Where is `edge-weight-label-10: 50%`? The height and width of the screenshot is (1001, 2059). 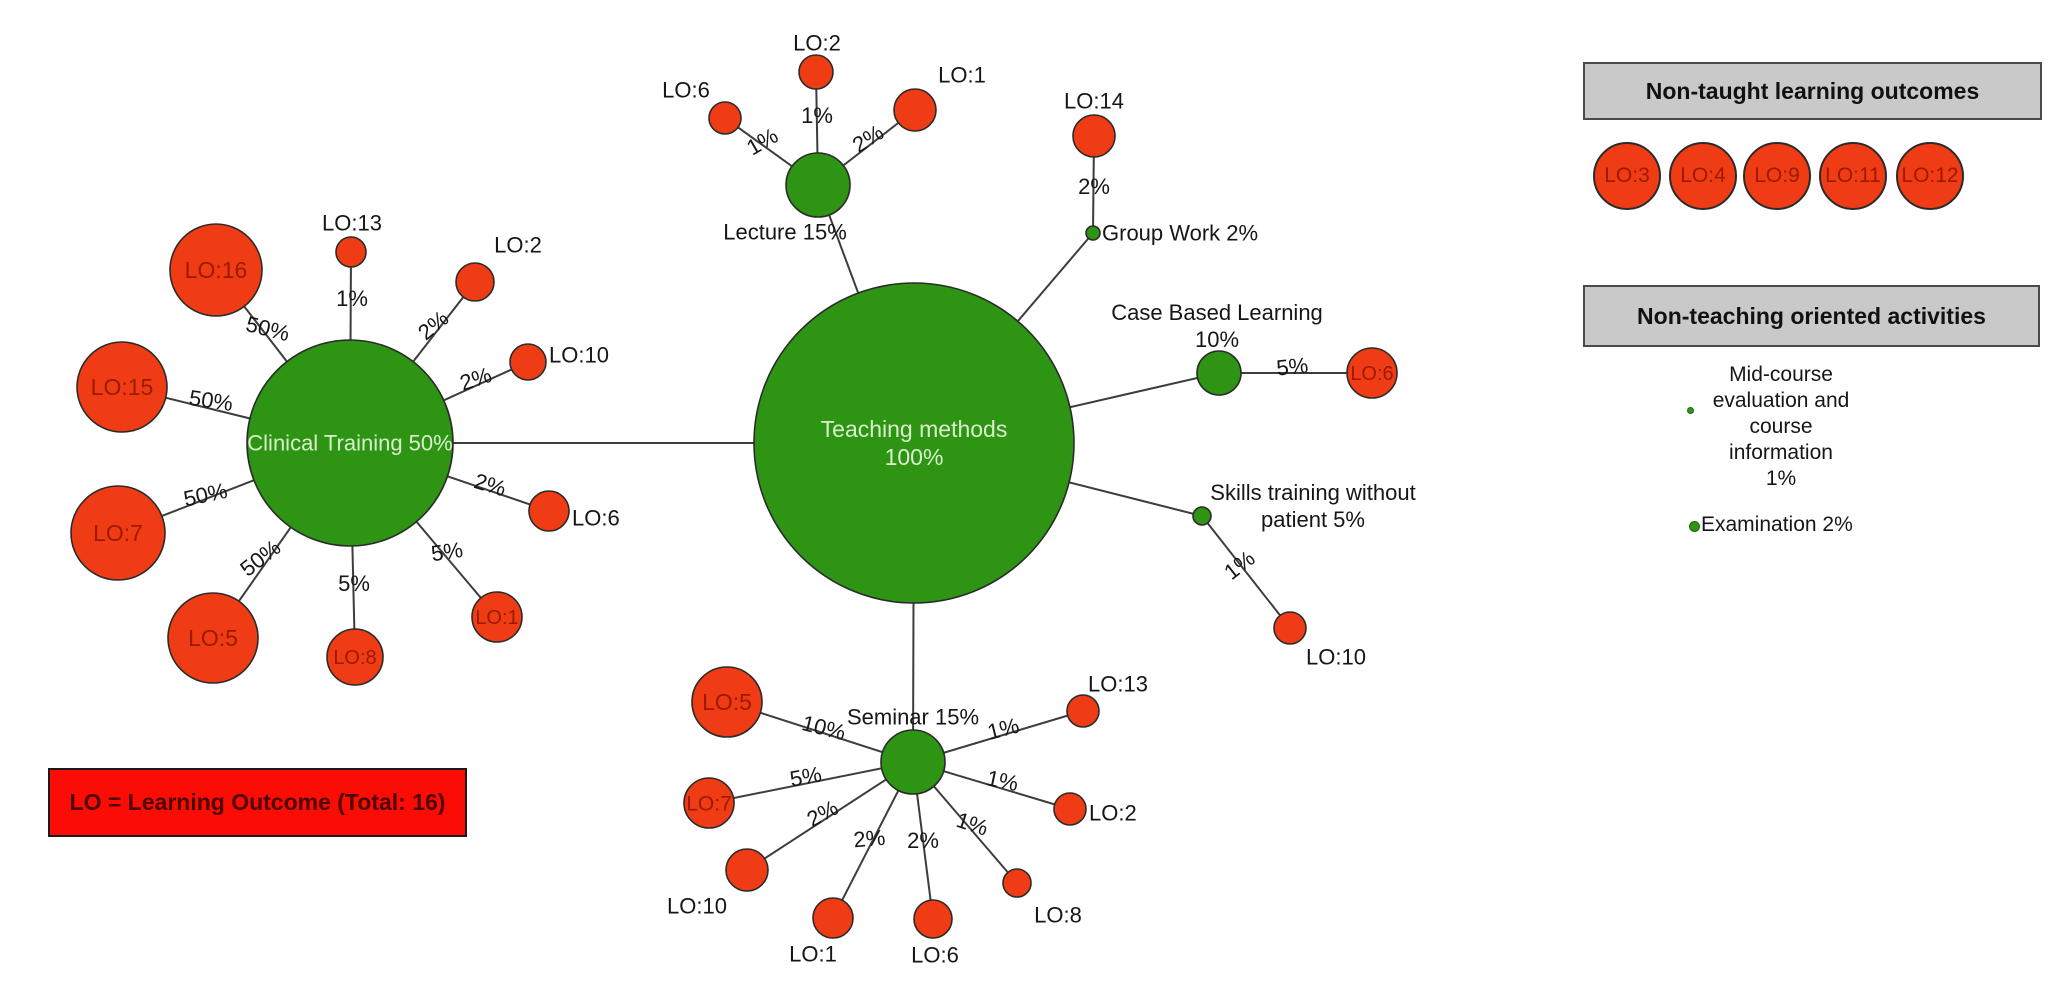 edge-weight-label-10: 50% is located at coordinates (210, 400).